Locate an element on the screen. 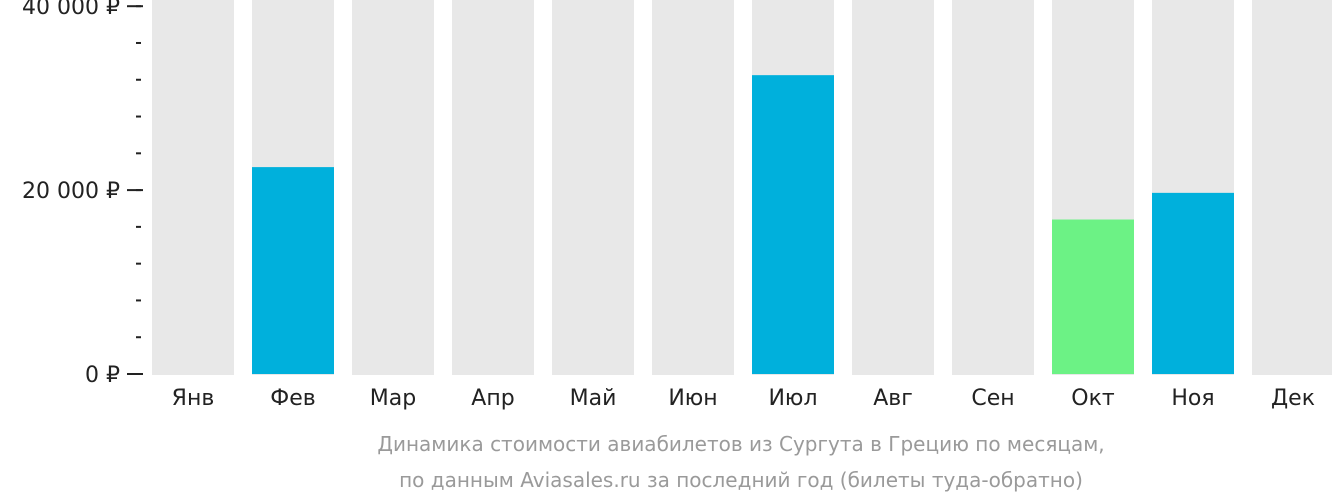 The height and width of the screenshot is (502, 1332). x-axis: Янв Фев Мар Апр Май Июн Июл Авг Сен Окт Ноя Дек is located at coordinates (743, 398).